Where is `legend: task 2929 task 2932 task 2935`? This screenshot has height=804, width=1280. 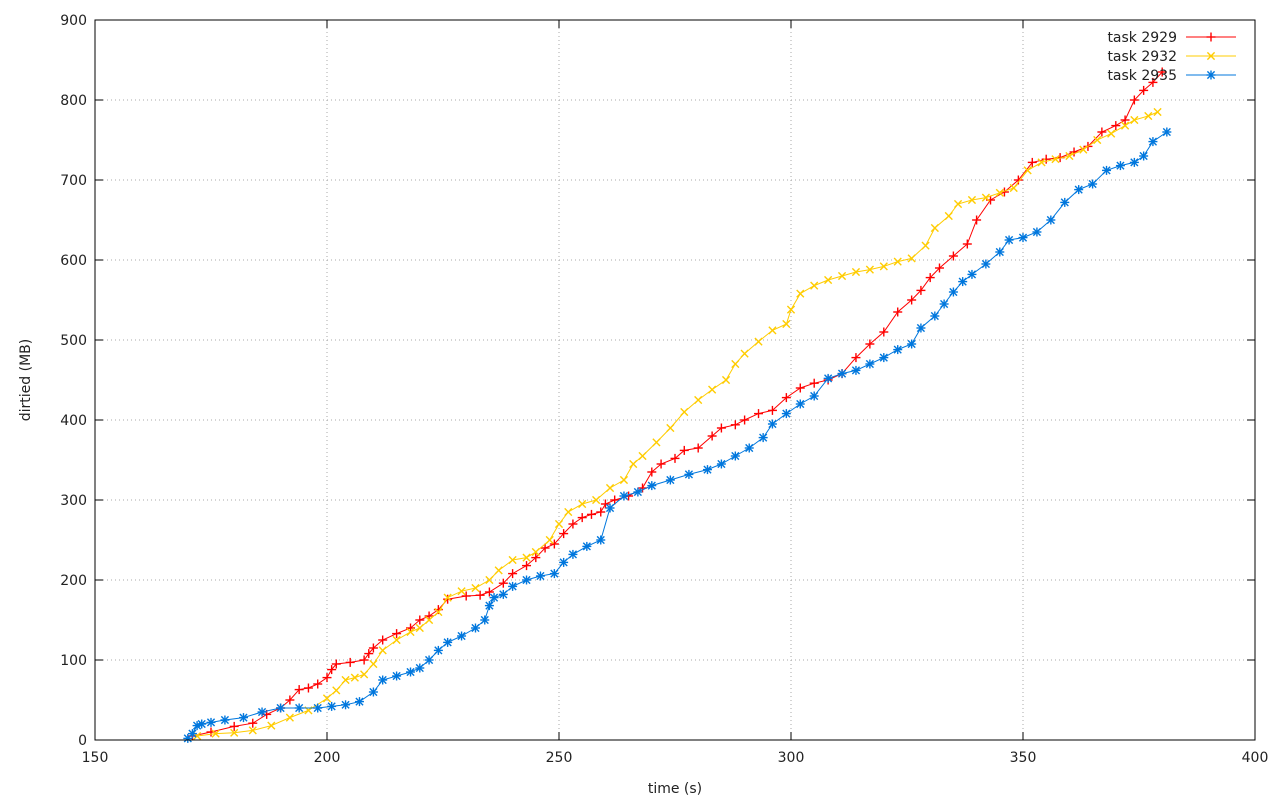
legend: task 2929 task 2932 task 2935 is located at coordinates (1171, 57).